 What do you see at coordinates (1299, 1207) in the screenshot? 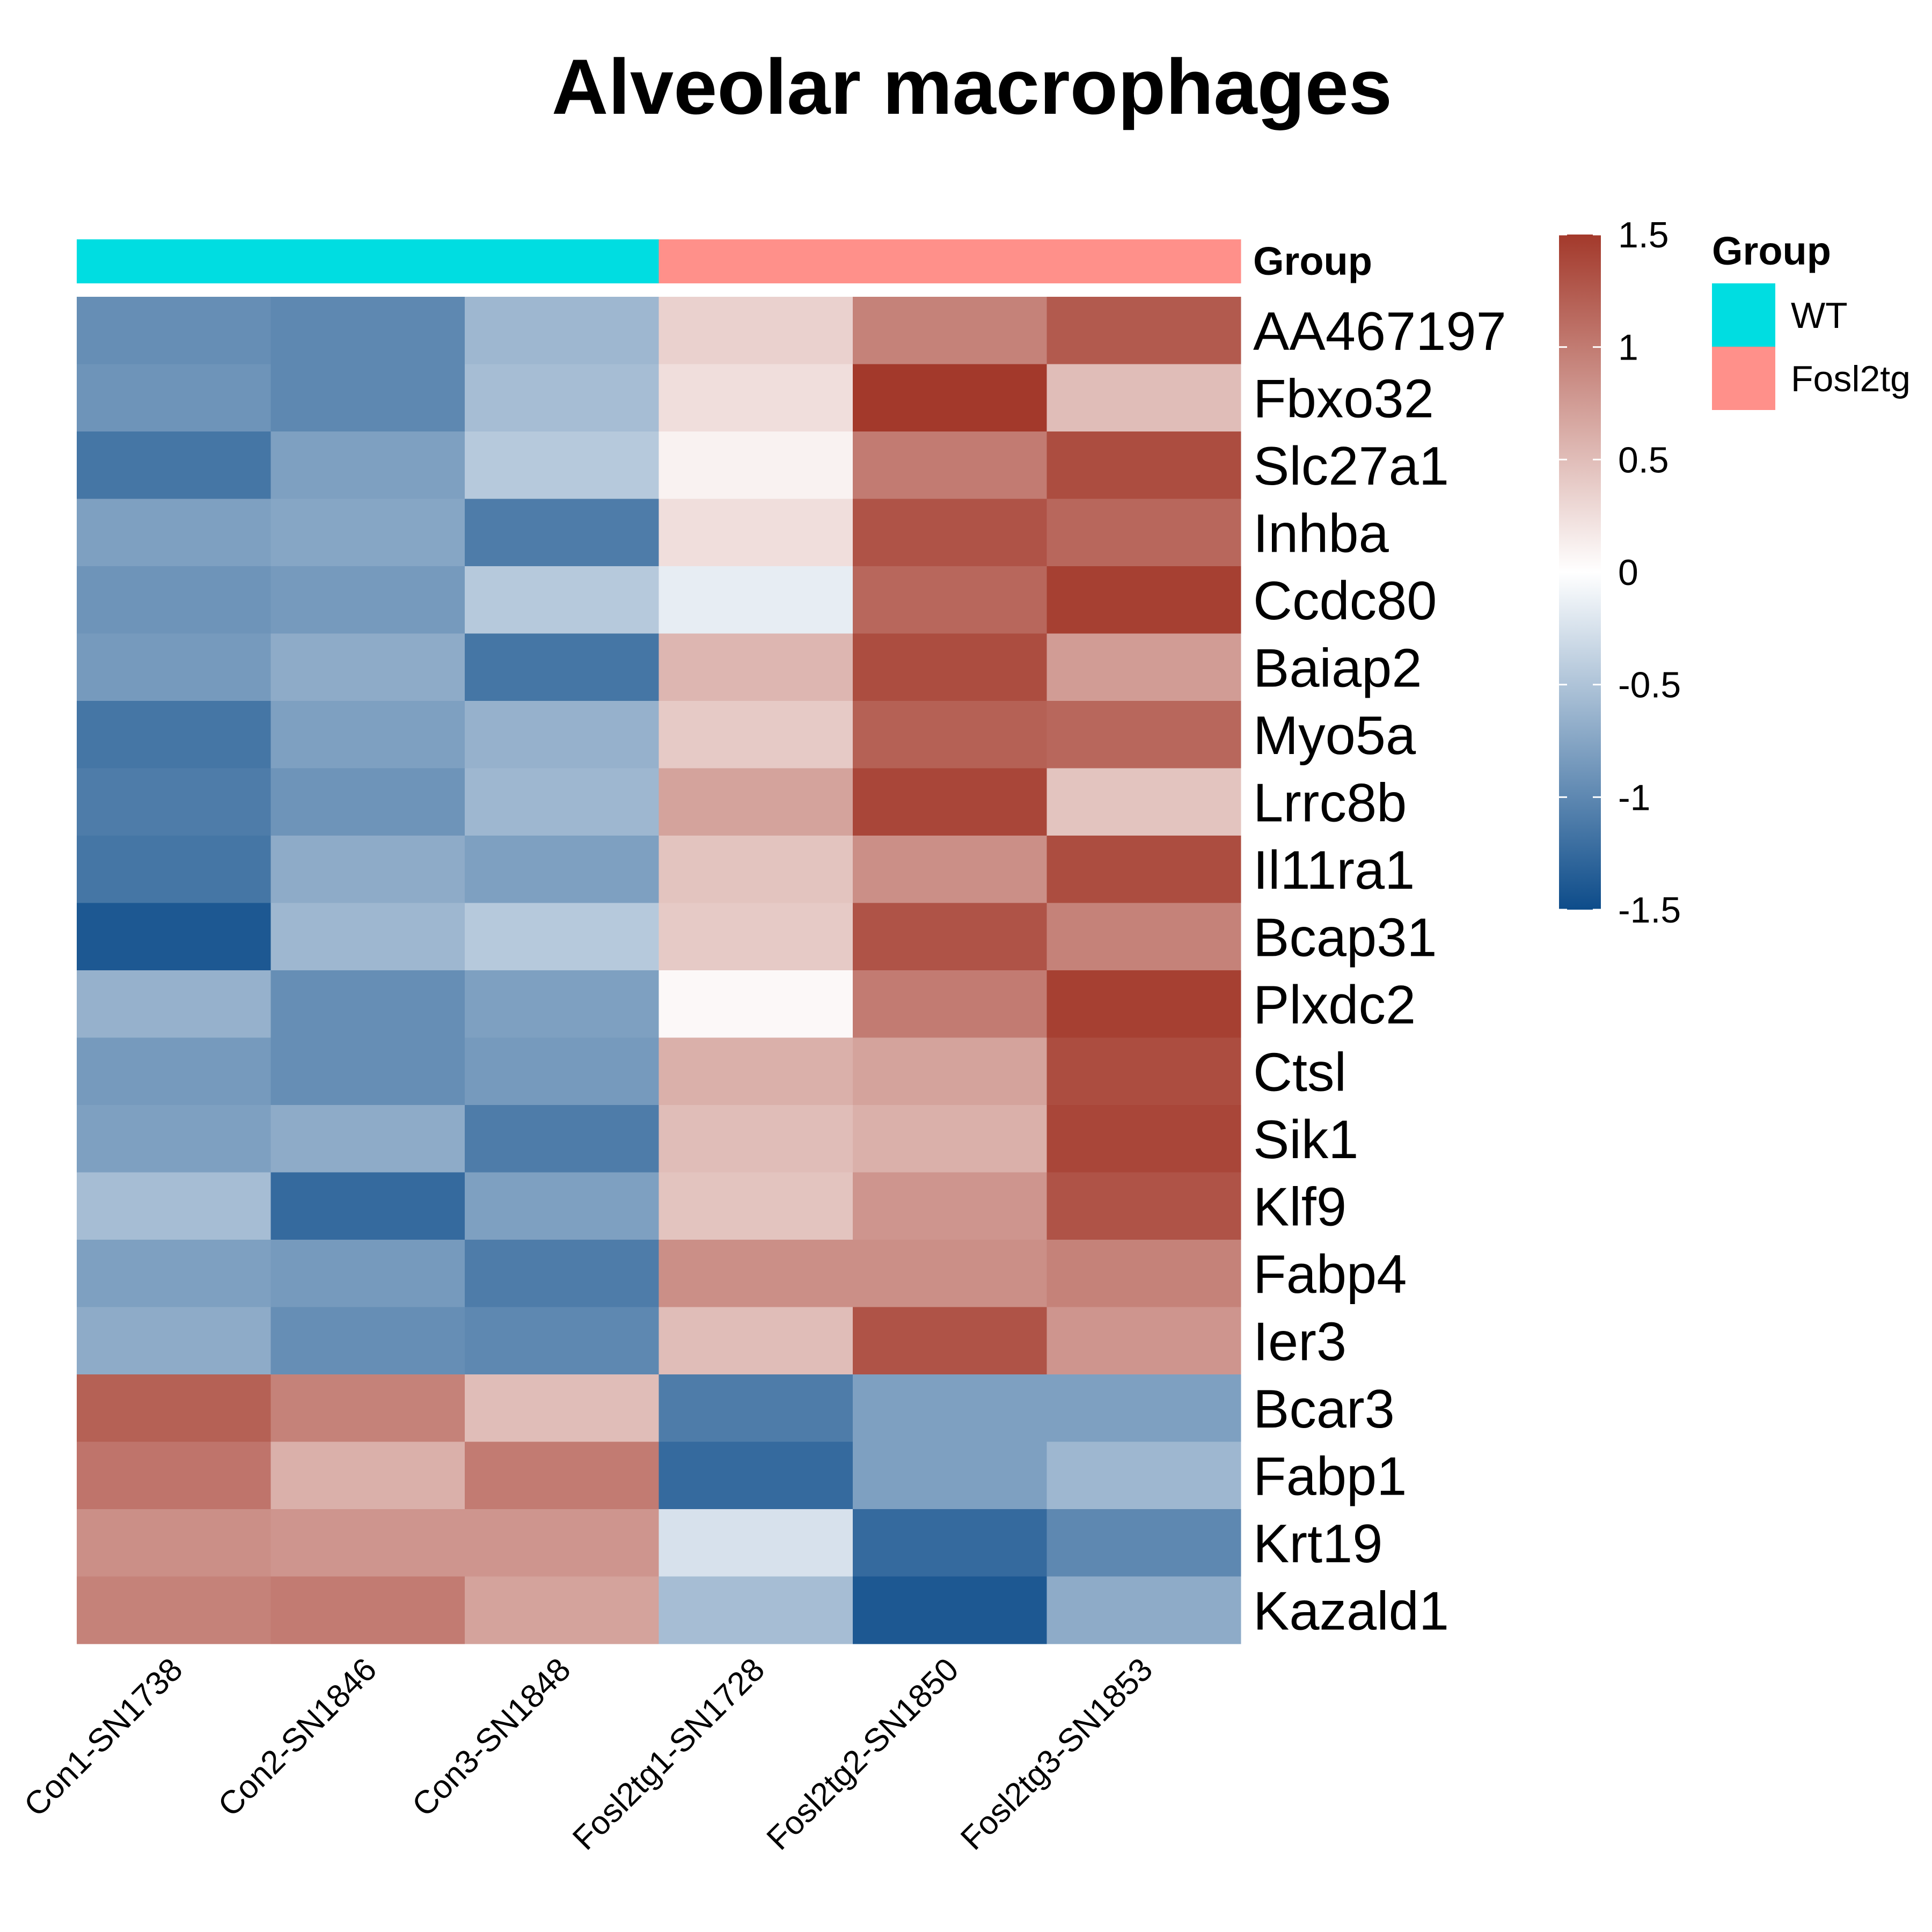
I see `row-label: Klf9` at bounding box center [1299, 1207].